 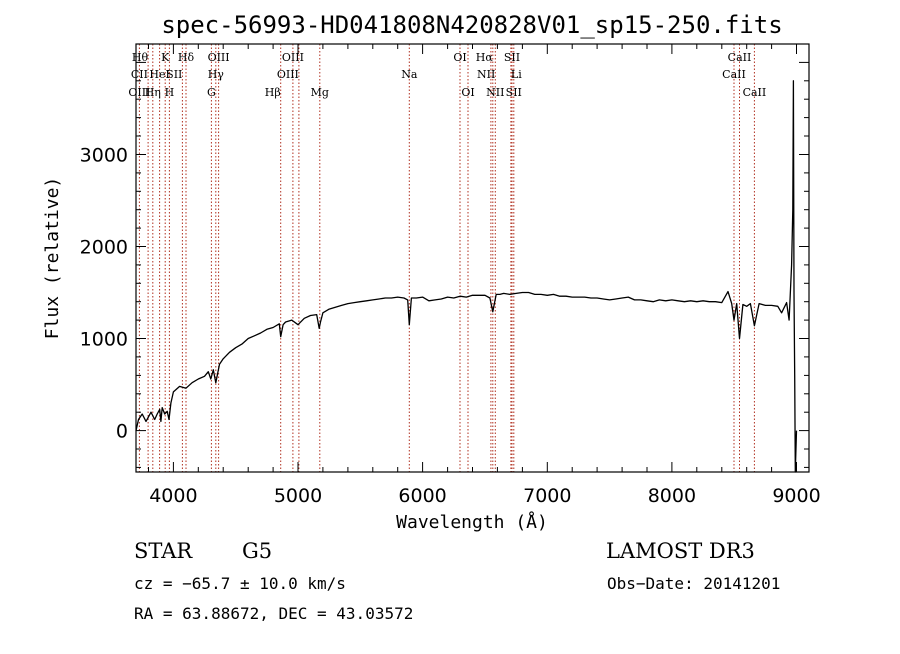 What do you see at coordinates (472, 522) in the screenshot?
I see `x-axis-label: Wavelength (Å)` at bounding box center [472, 522].